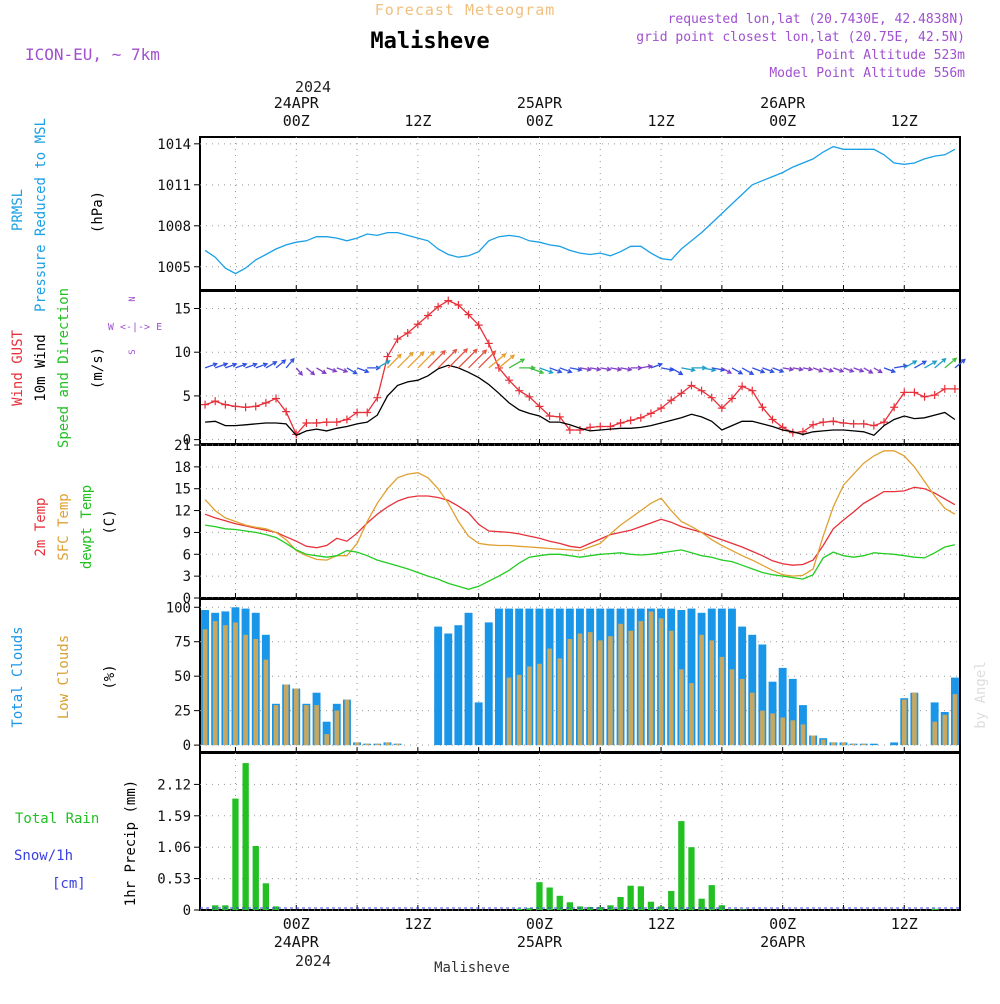 This screenshot has width=1000, height=1004. Describe the element at coordinates (178, 608) in the screenshot. I see `clouds-ytick-label: 100` at that location.